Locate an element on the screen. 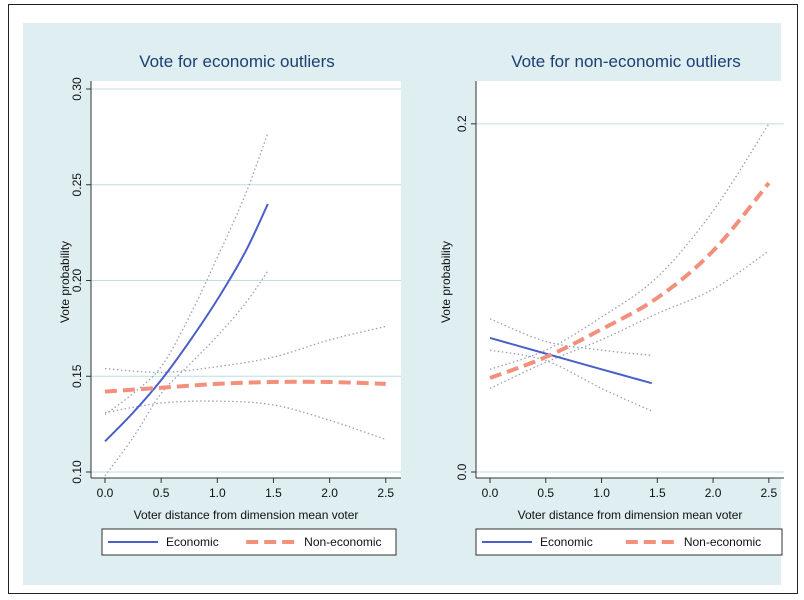 The image size is (804, 600). chart-title: Vote for economic outliers is located at coordinates (237, 61).